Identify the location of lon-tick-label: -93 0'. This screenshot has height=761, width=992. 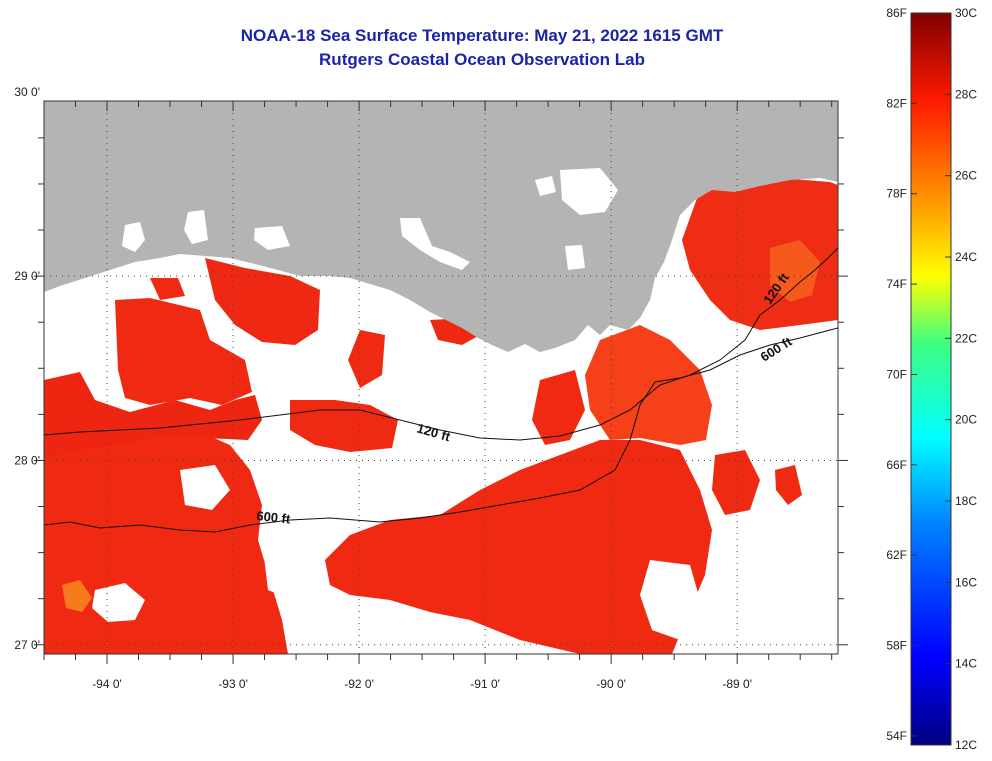
(233, 684).